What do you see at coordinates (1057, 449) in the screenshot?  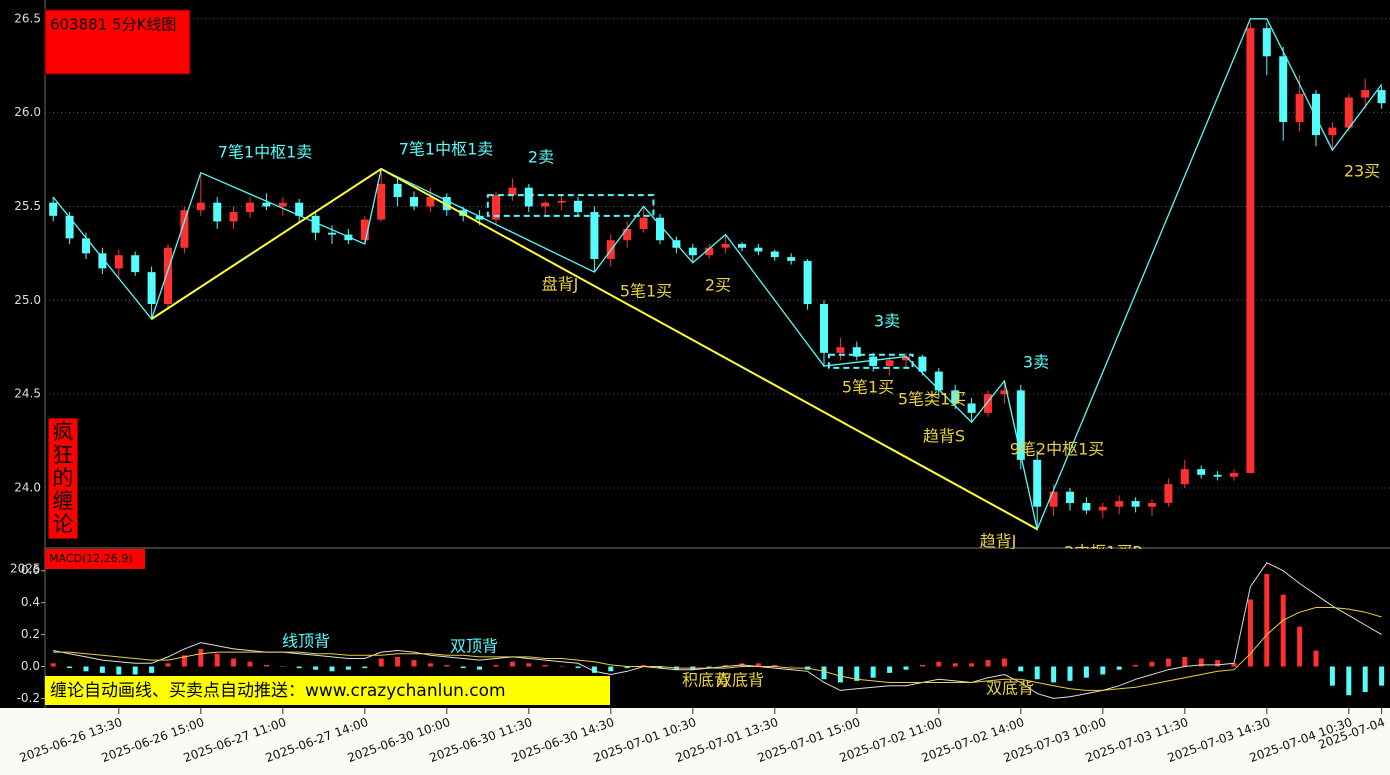 I see `signal-label: 9笔2中枢1买` at bounding box center [1057, 449].